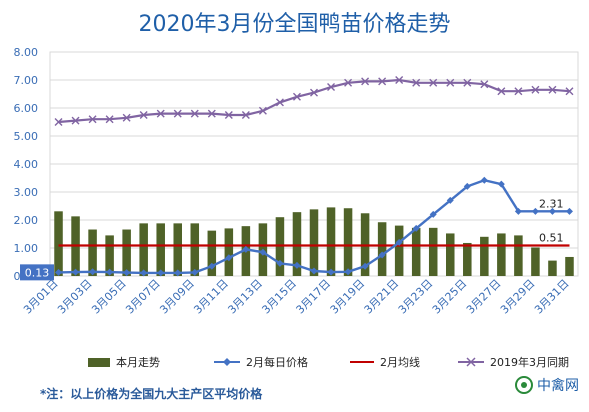  I want to click on legend-item-feb-daily: 2月每日价格, so click(261, 362).